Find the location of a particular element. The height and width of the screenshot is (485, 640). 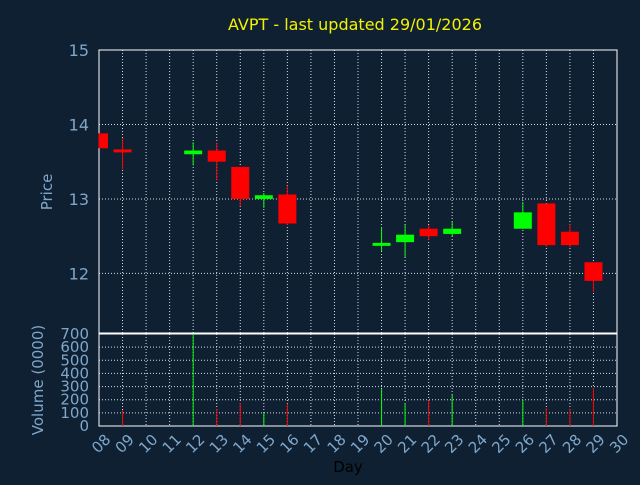

x-axis-label: Day is located at coordinates (348, 467).